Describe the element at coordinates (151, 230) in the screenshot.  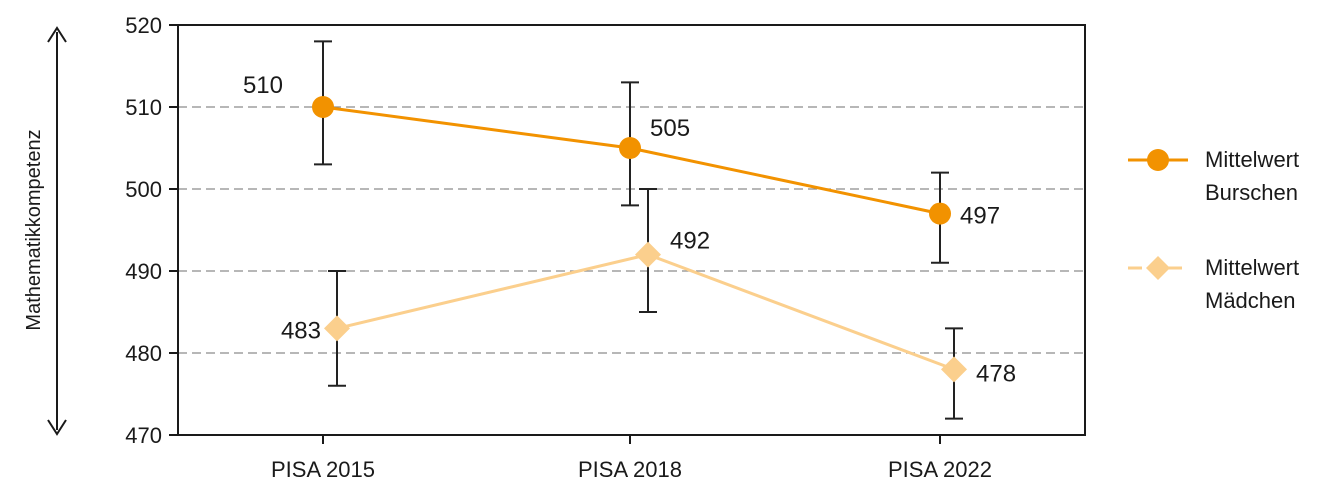
I see `y-axis-ticks: 470 480 490 500 510 520` at that location.